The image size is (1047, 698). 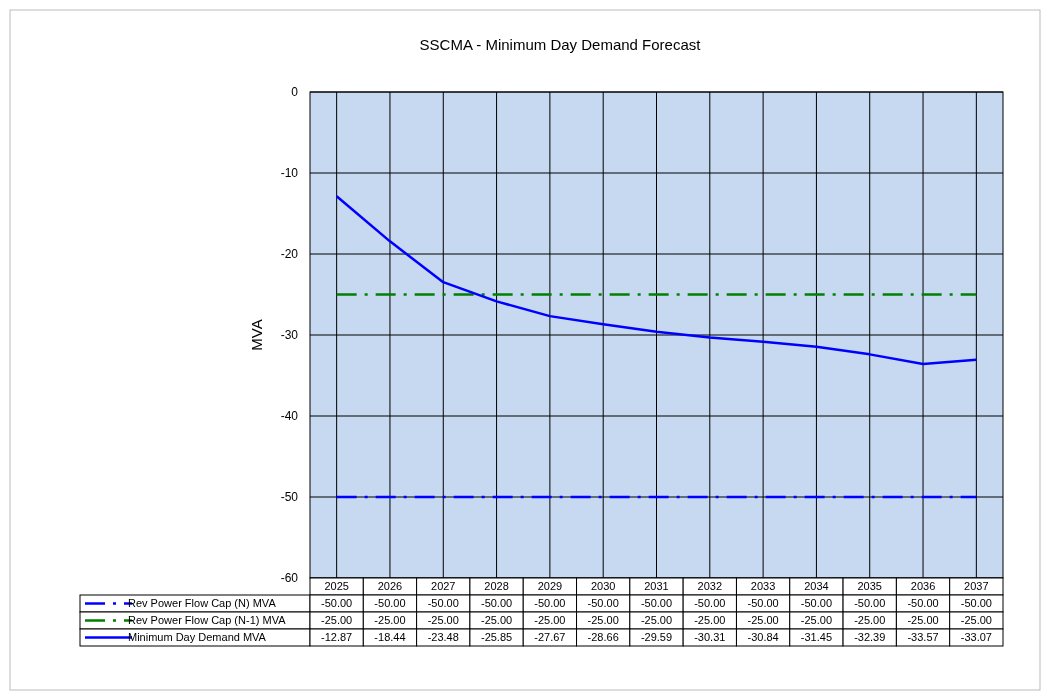 I want to click on legend-label: Rev Power Flow Cap (N-1) MVA, so click(x=207, y=620).